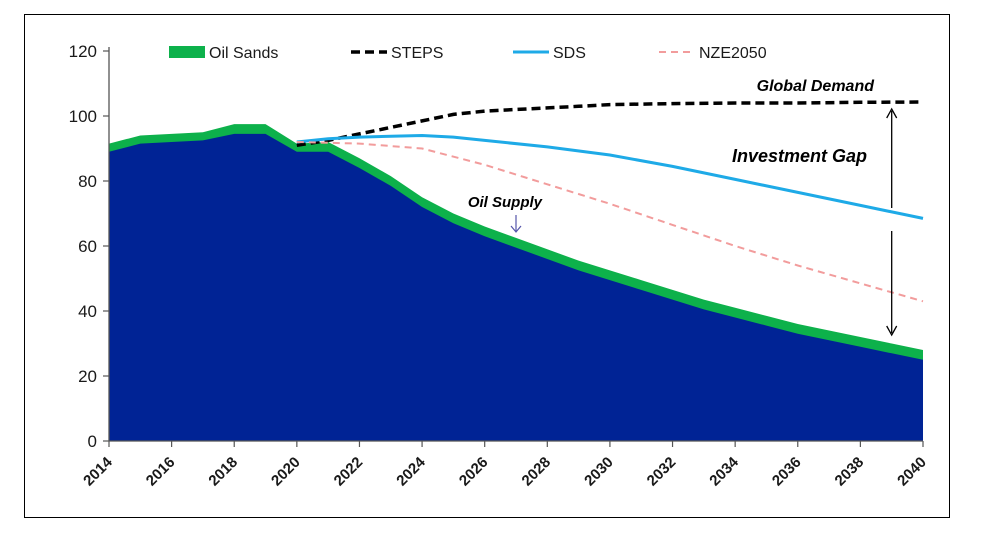 The width and height of the screenshot is (988, 536). What do you see at coordinates (569, 53) in the screenshot?
I see `legend-label: SDS` at bounding box center [569, 53].